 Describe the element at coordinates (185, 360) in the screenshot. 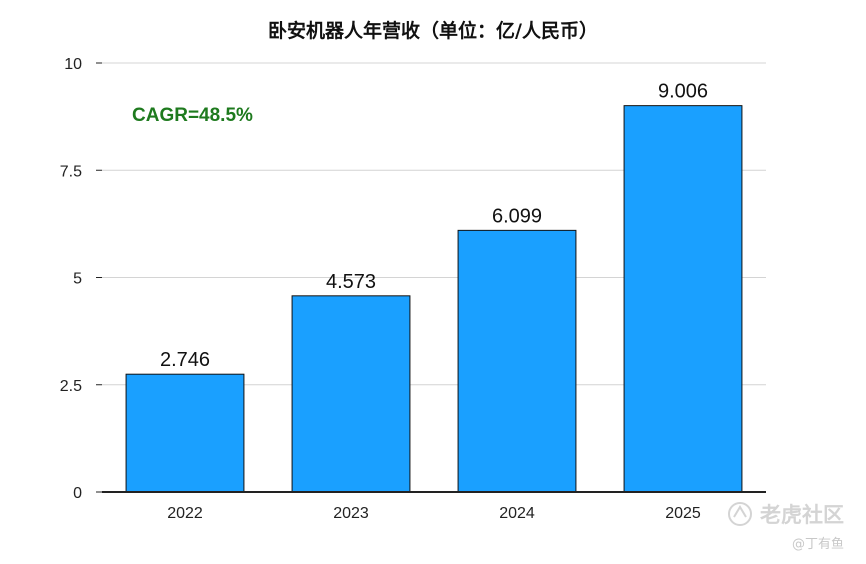

I see `data-label: 2.746` at that location.